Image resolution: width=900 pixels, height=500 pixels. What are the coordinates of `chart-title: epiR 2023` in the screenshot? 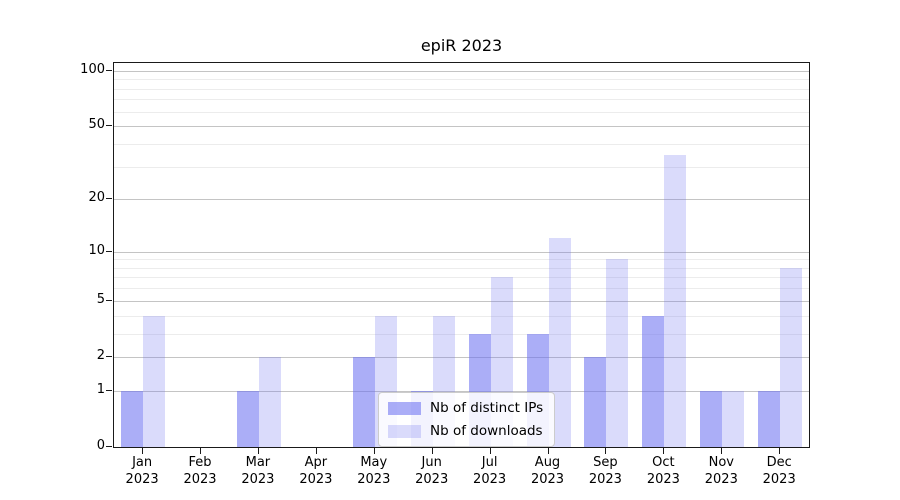 It's located at (461, 45).